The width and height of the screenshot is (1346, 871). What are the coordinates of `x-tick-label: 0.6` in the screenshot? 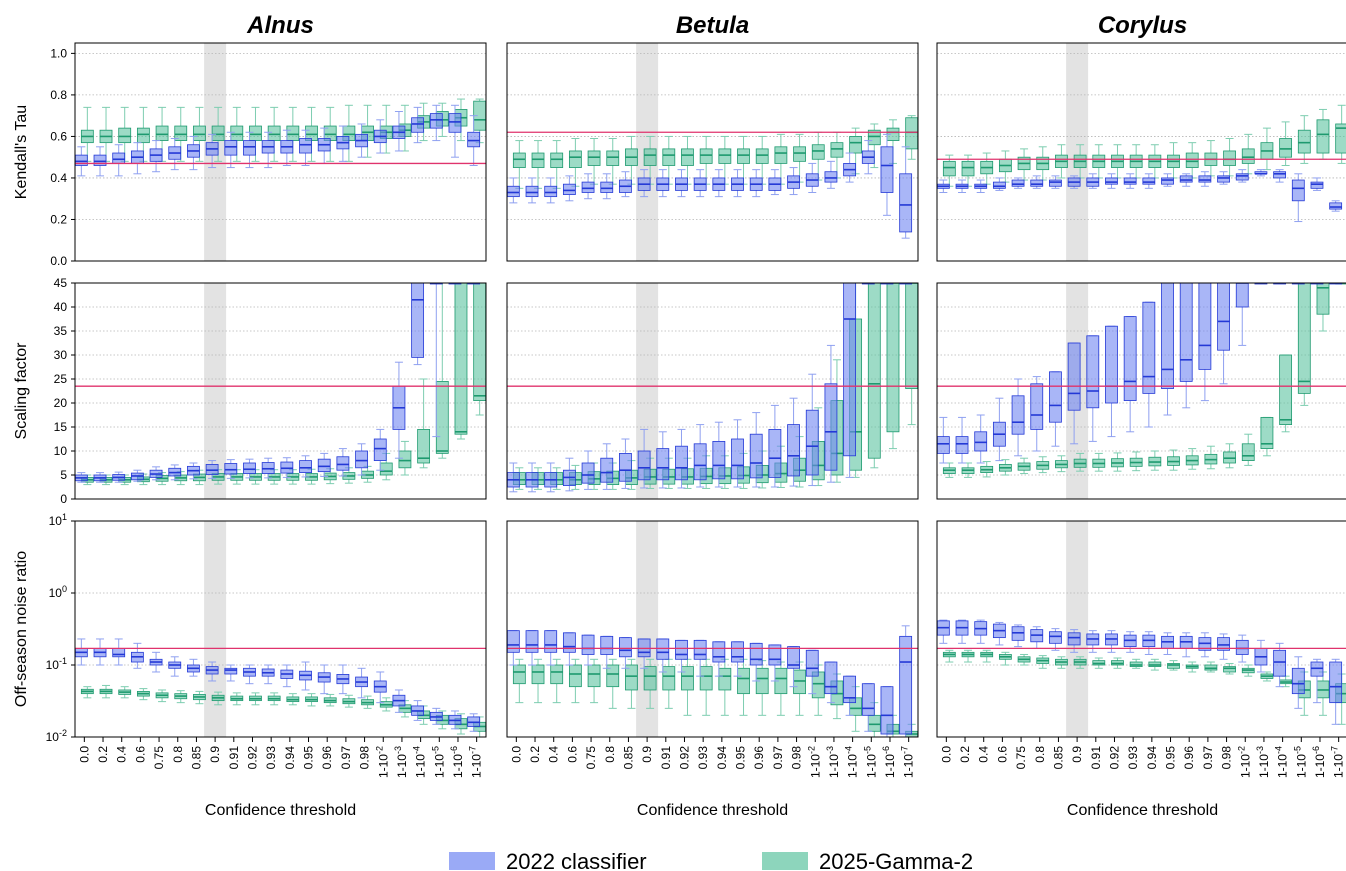 It's located at (572, 754).